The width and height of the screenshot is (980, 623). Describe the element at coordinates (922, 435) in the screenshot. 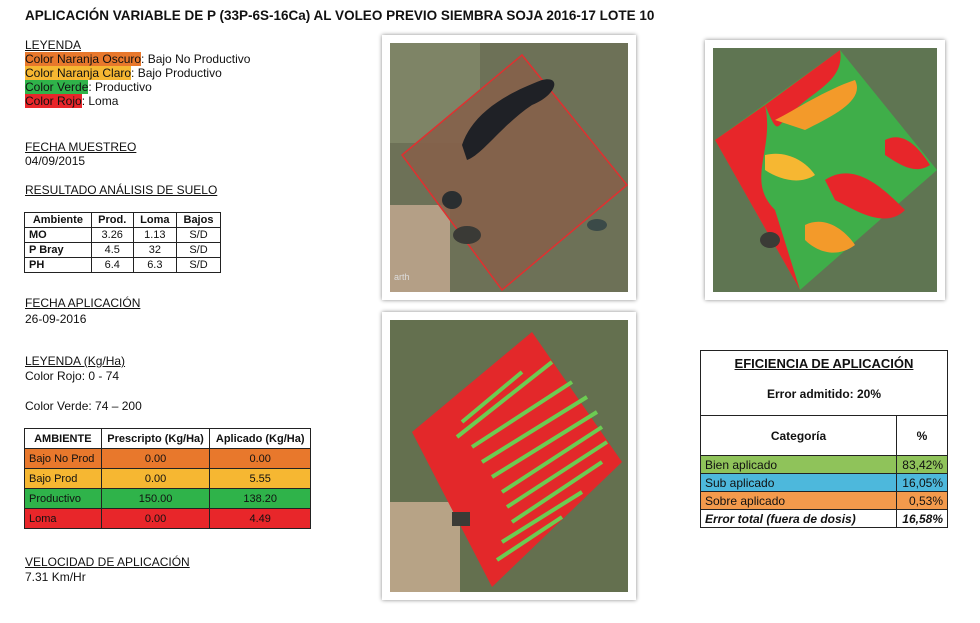

I see `header-cell: %` at that location.